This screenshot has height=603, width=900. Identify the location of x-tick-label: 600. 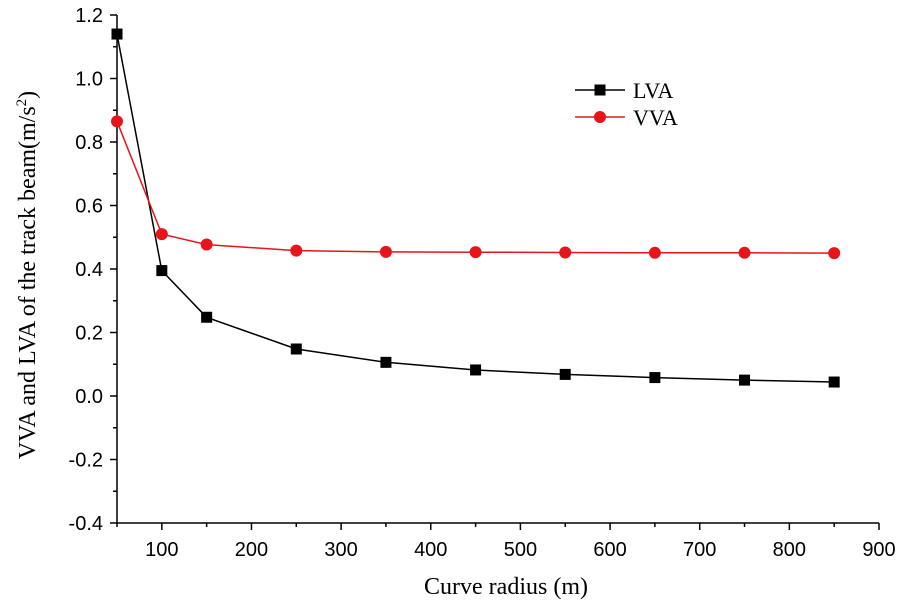
(609, 550).